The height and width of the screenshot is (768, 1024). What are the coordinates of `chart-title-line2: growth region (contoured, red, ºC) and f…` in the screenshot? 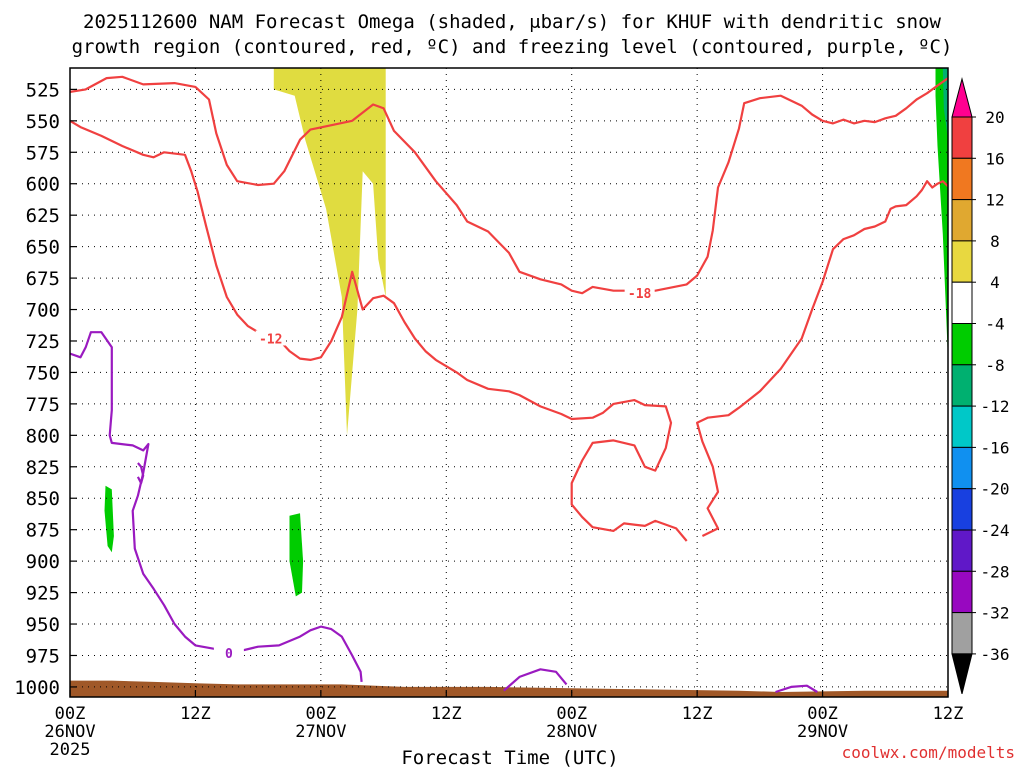 It's located at (512, 47).